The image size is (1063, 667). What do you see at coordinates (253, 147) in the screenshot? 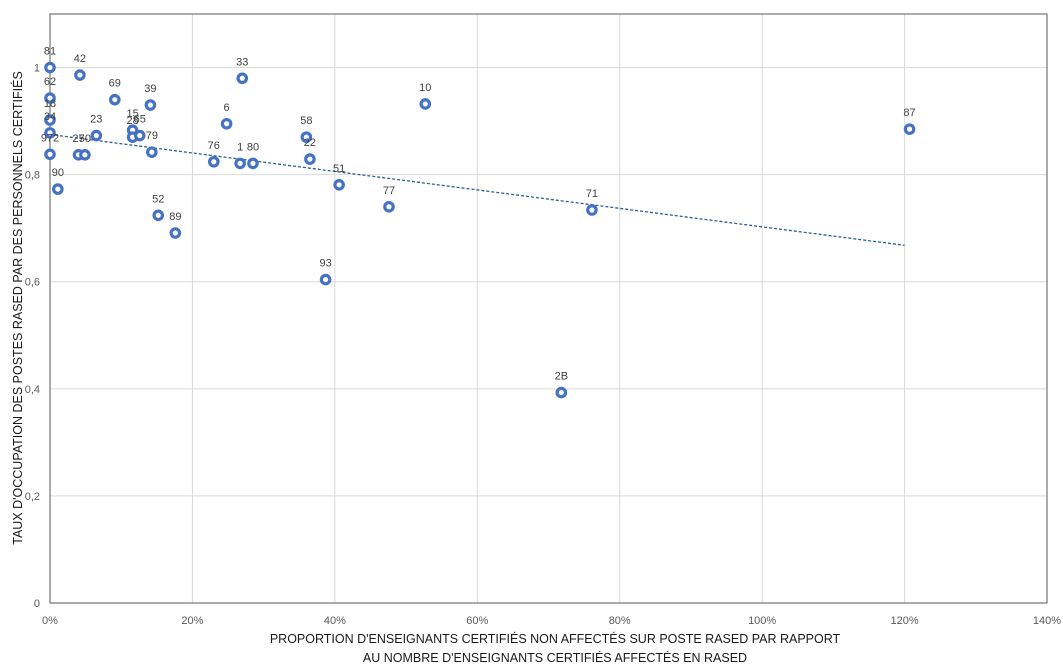
I see `data-point-label: 80` at bounding box center [253, 147].